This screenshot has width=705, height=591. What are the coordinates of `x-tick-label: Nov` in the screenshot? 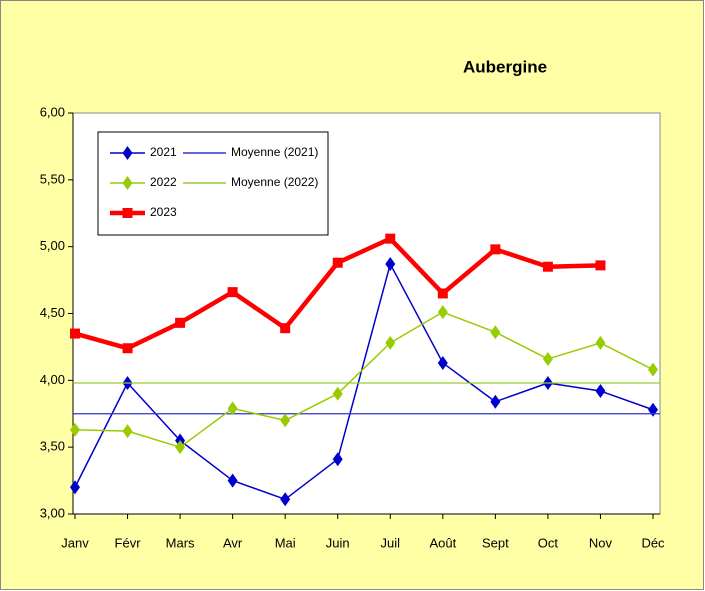 It's located at (601, 542).